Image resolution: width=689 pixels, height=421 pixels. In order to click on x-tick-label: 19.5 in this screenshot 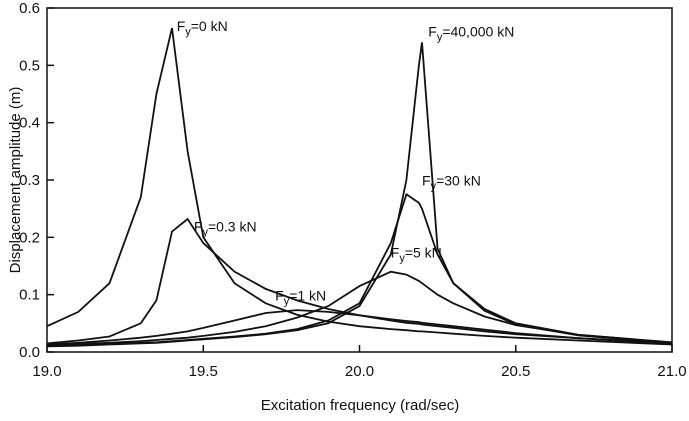, I will do `click(203, 371)`.